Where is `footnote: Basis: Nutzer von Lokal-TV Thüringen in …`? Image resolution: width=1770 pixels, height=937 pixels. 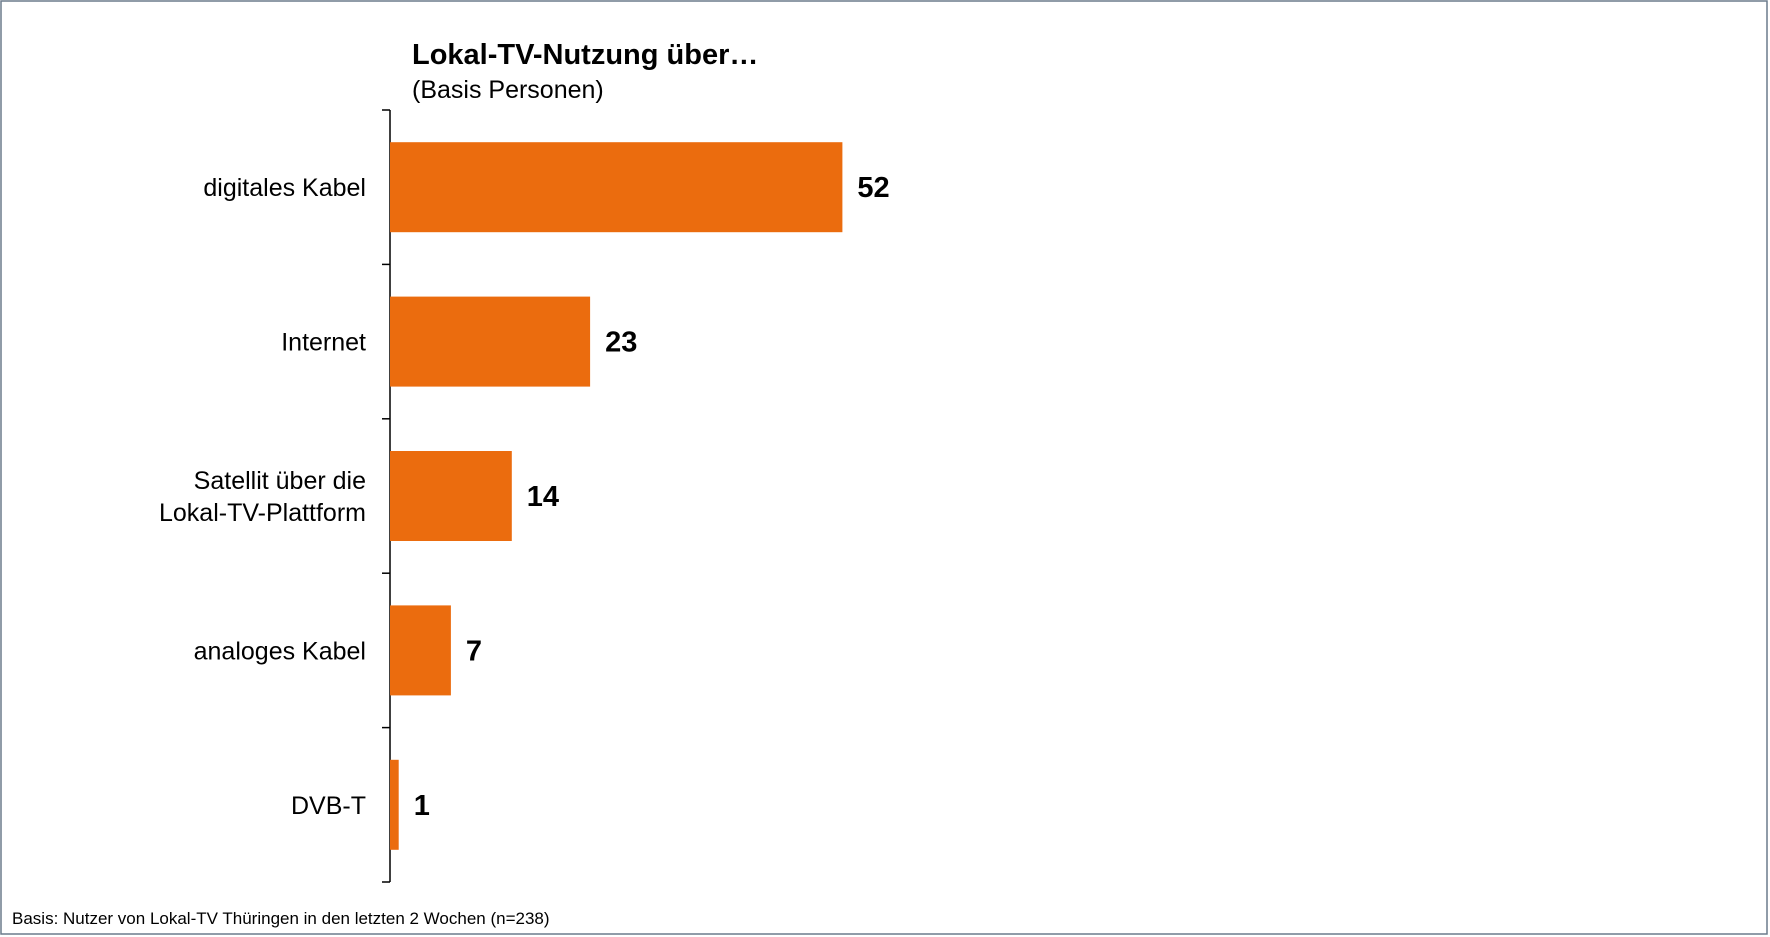 footnote: Basis: Nutzer von Lokal-TV Thüringen in … is located at coordinates (281, 918).